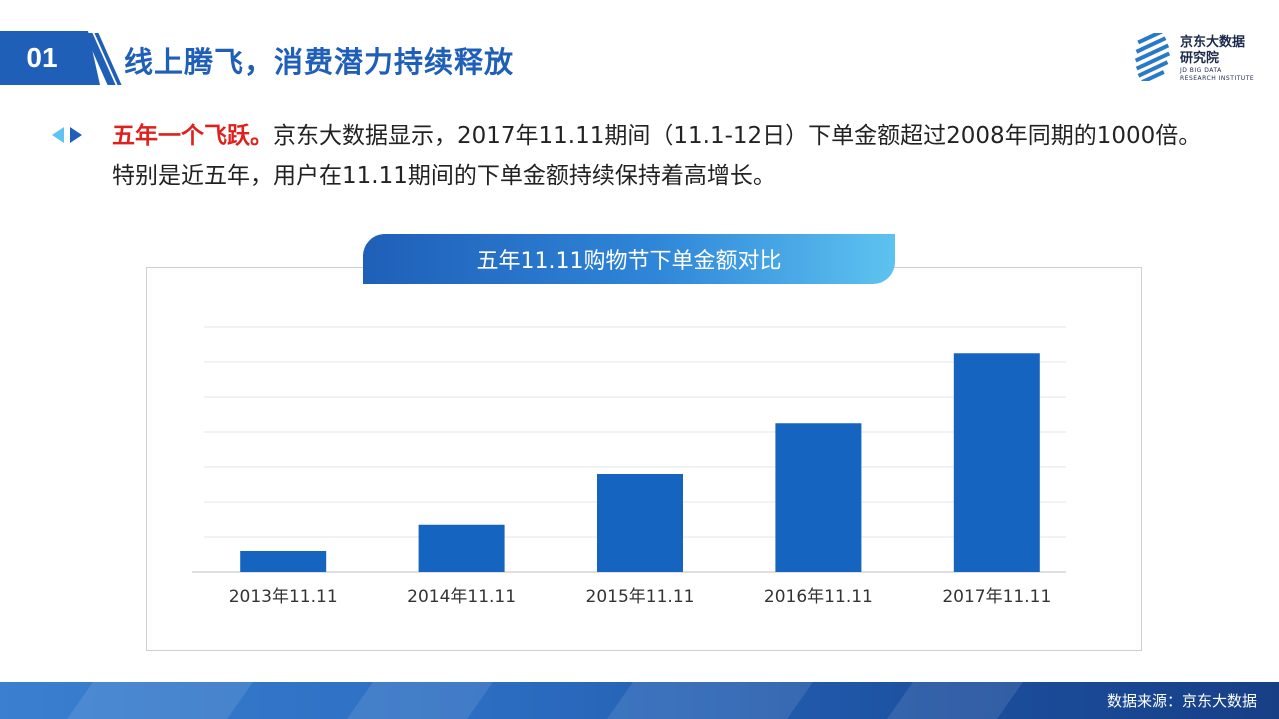 Image resolution: width=1279 pixels, height=719 pixels. Describe the element at coordinates (818, 597) in the screenshot. I see `chart-category-label: 2016年11.11` at that location.